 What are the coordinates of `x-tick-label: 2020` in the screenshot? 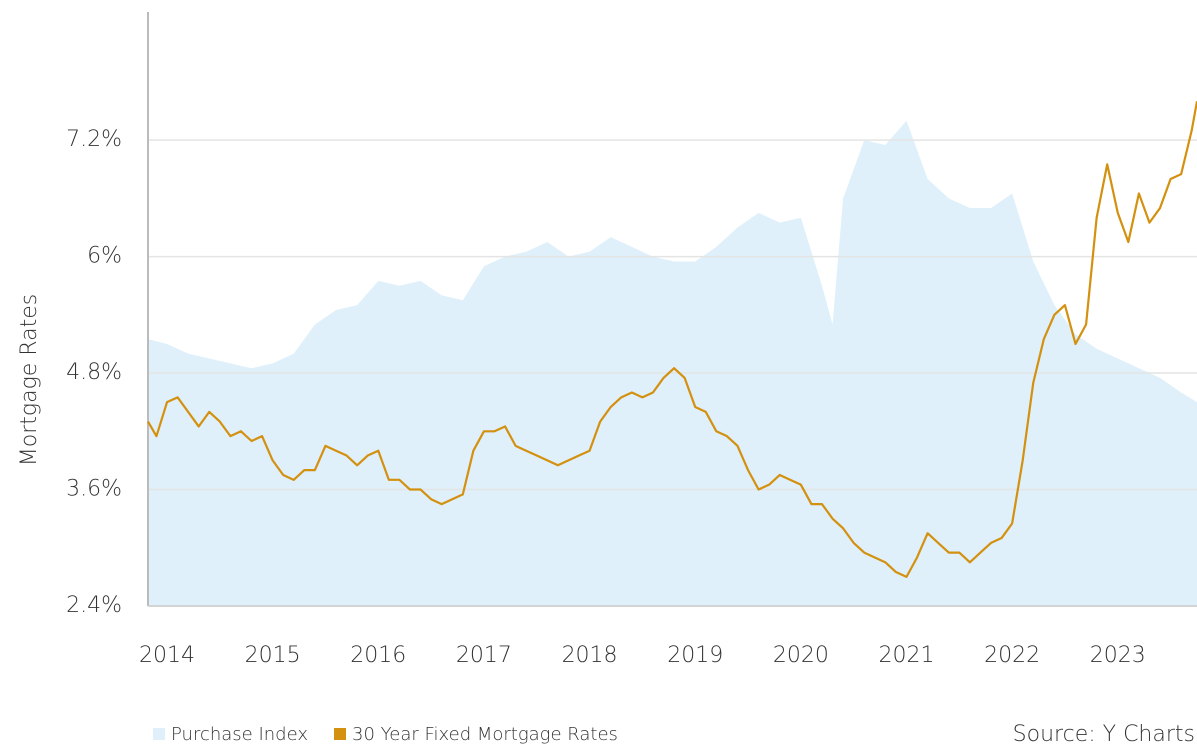 It's located at (801, 655).